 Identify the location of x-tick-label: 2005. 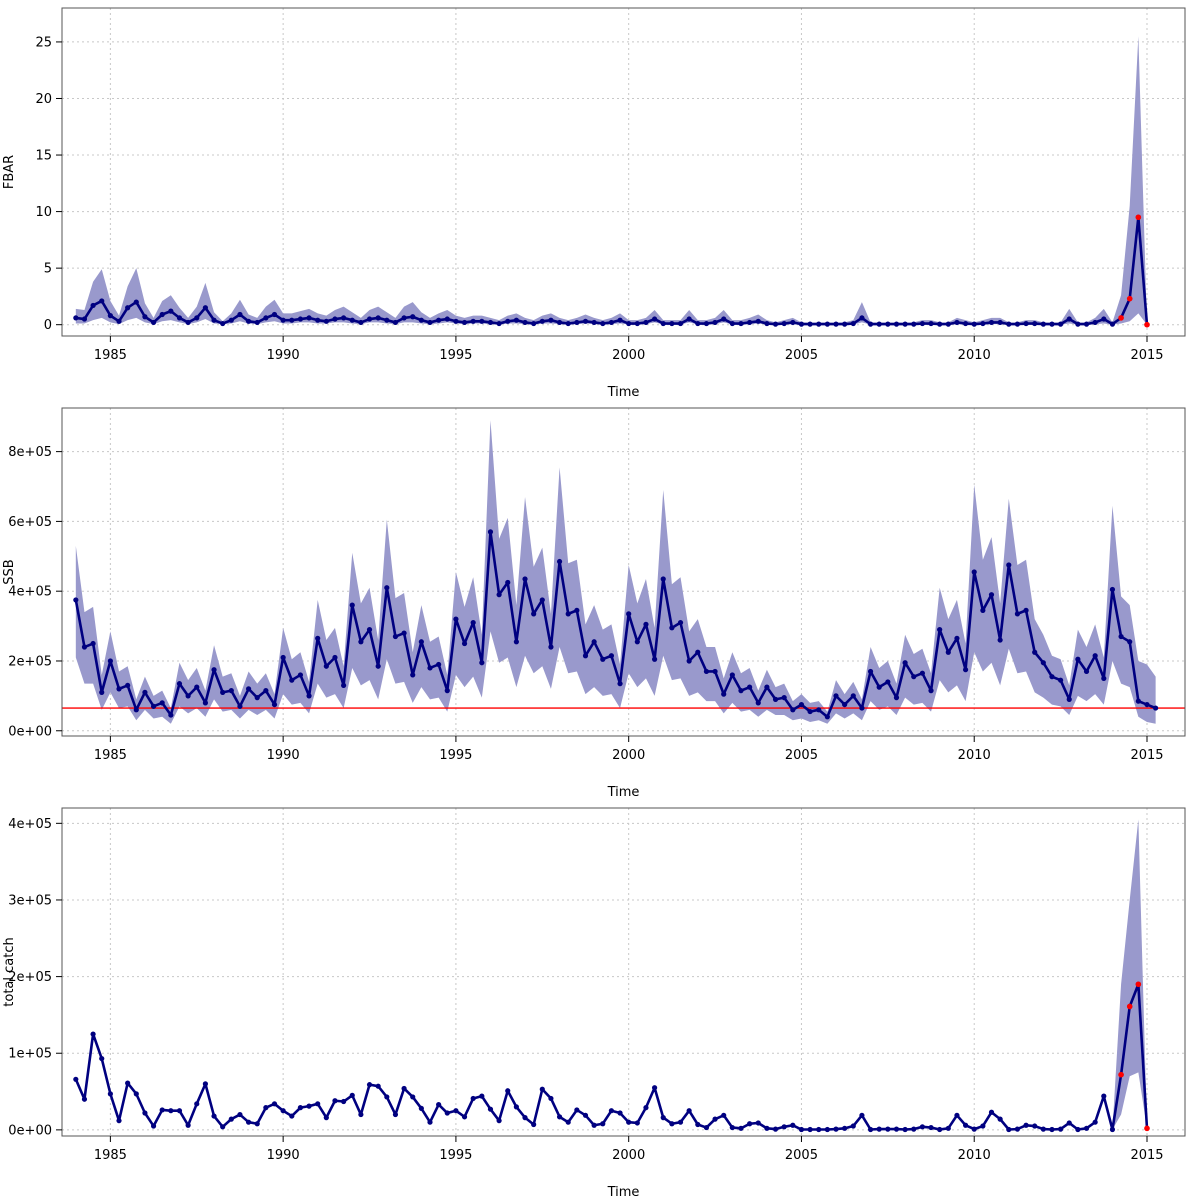
(801, 1155).